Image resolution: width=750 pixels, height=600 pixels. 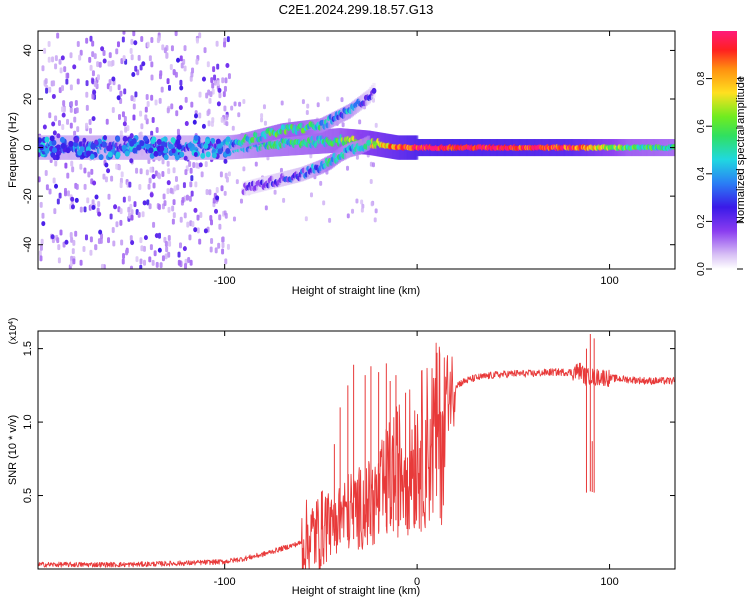 I want to click on colorbar-tick-label: 0.6, so click(x=701, y=126).